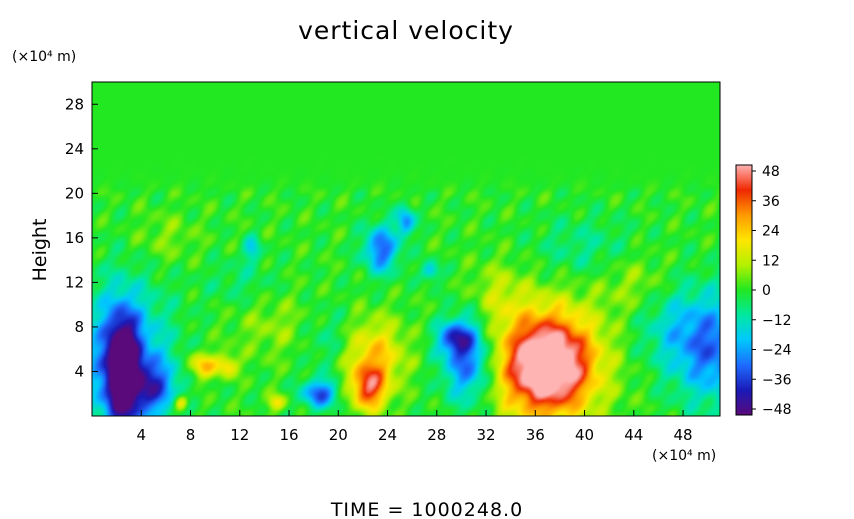 The height and width of the screenshot is (519, 854). I want to click on colorbar-tick-label: −12, so click(777, 321).